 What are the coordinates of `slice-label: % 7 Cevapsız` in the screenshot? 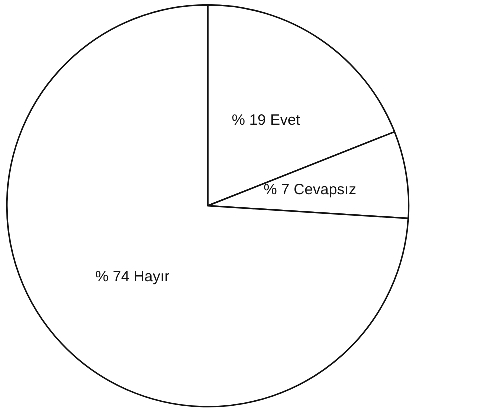 It's located at (310, 189).